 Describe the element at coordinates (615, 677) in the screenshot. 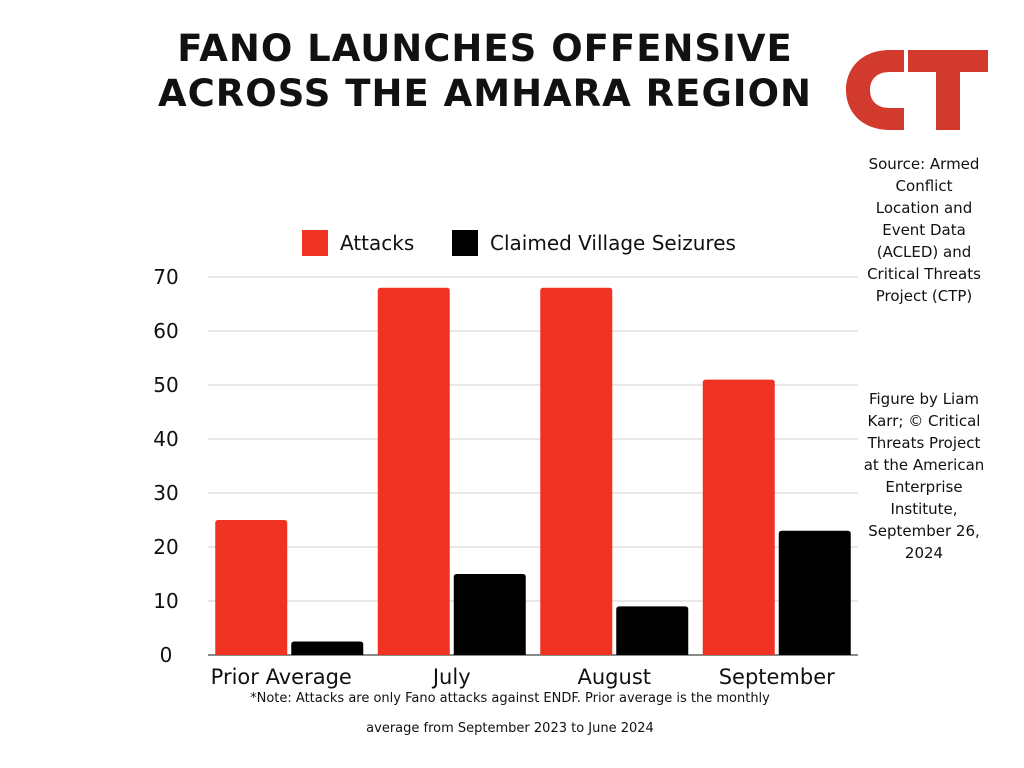

I see `x-category-label: August` at that location.